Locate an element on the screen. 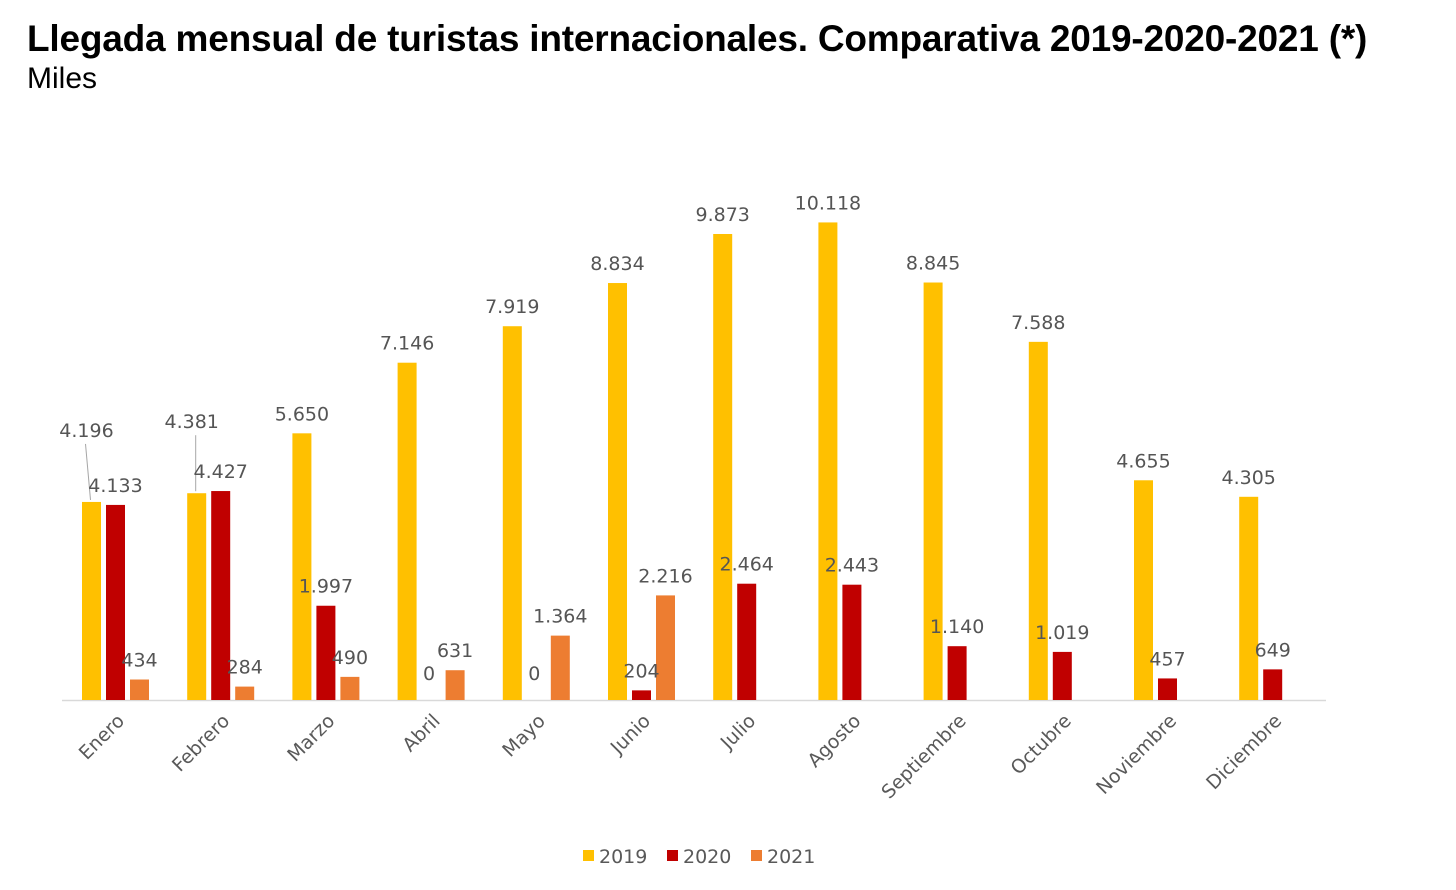 Image resolution: width=1456 pixels, height=890 pixels. data-label-2020-septiembre: 1.140 is located at coordinates (957, 627).